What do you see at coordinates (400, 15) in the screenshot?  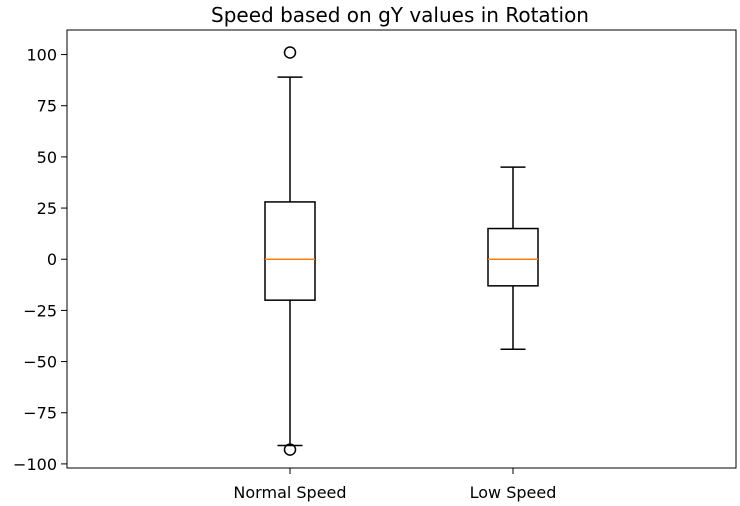 I see `chart-title: Speed based on gY values in Rotation` at bounding box center [400, 15].